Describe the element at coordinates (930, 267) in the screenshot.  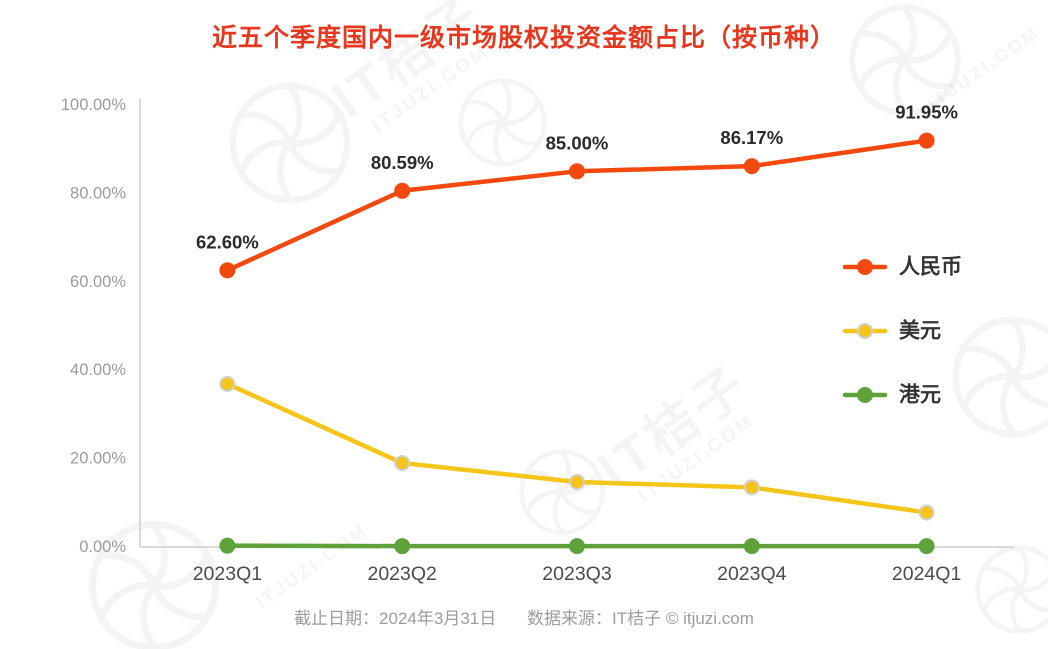
I see `legend-label: 人民币` at that location.